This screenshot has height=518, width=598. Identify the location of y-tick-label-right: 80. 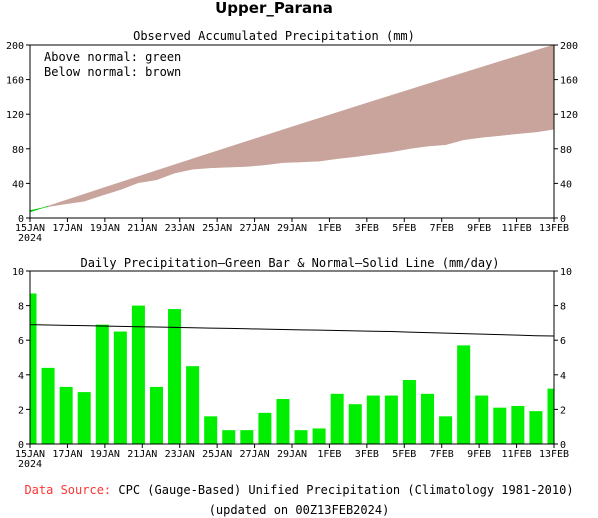
(566, 150).